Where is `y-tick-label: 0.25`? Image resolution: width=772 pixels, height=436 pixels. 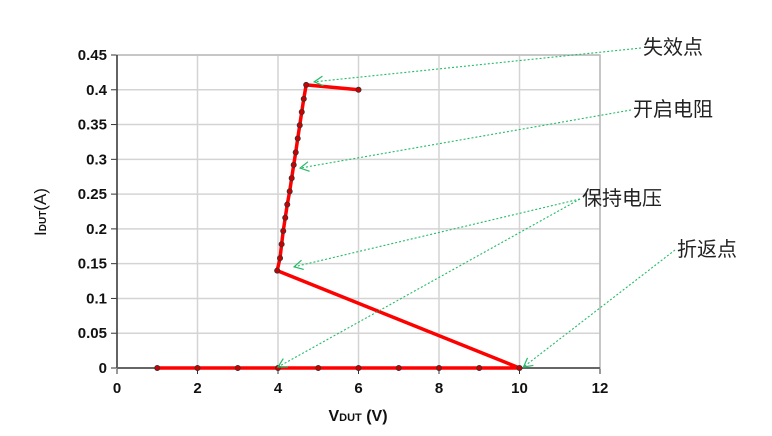 y-tick-label: 0.25 is located at coordinates (92, 194).